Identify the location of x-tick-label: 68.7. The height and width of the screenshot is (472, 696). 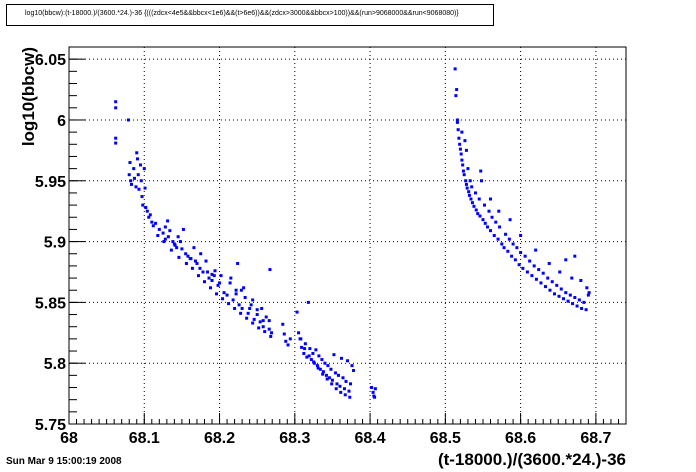
(595, 438).